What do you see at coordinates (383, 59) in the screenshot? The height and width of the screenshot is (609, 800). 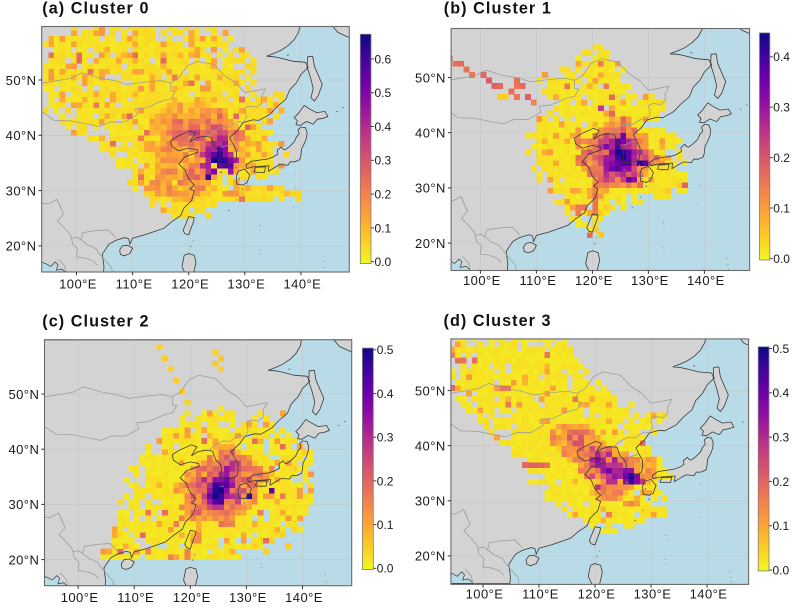 I see `svg-text: 0.6` at bounding box center [383, 59].